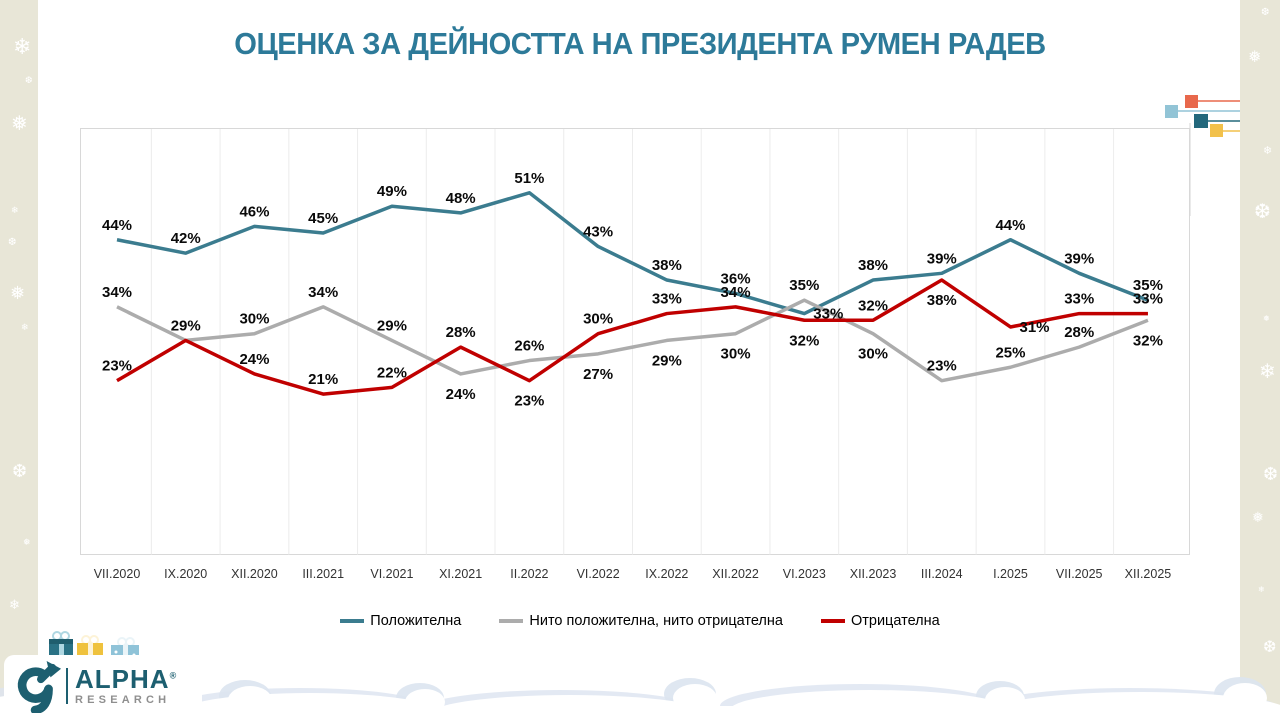 Image resolution: width=1280 pixels, height=720 pixels. I want to click on data-label-negative: 28%, so click(461, 332).